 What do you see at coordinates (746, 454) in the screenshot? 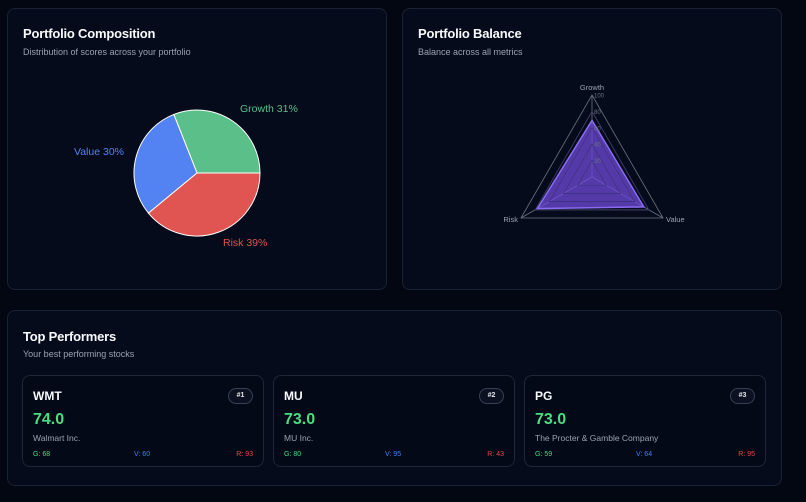
I see `risk-metric: R: 95` at bounding box center [746, 454].